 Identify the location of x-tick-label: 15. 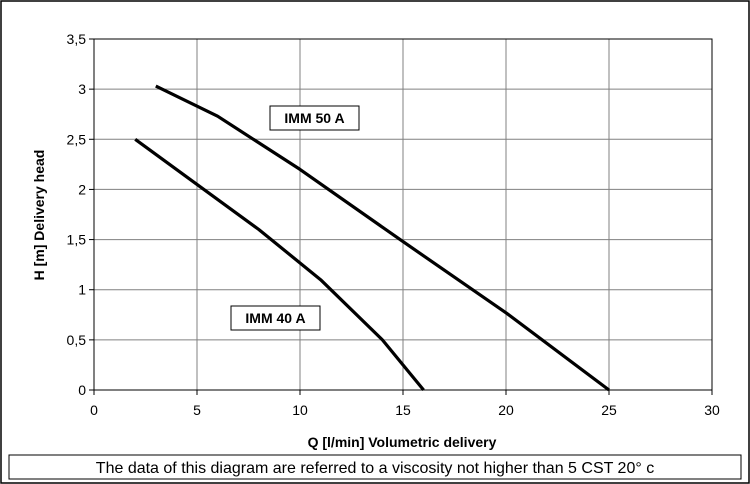
(403, 410).